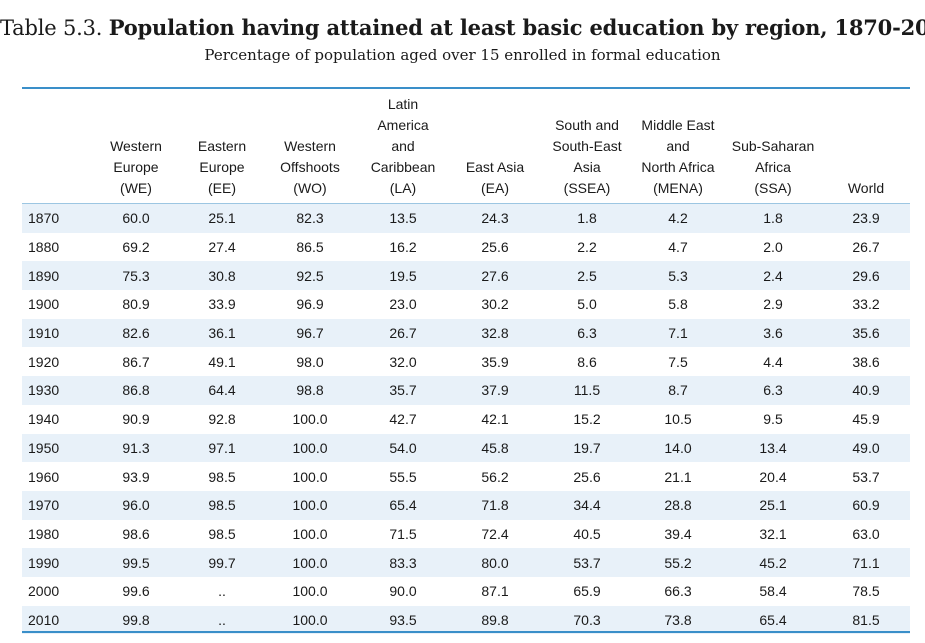 This screenshot has height=643, width=925. What do you see at coordinates (403, 276) in the screenshot?
I see `value-cell: 19.5` at bounding box center [403, 276].